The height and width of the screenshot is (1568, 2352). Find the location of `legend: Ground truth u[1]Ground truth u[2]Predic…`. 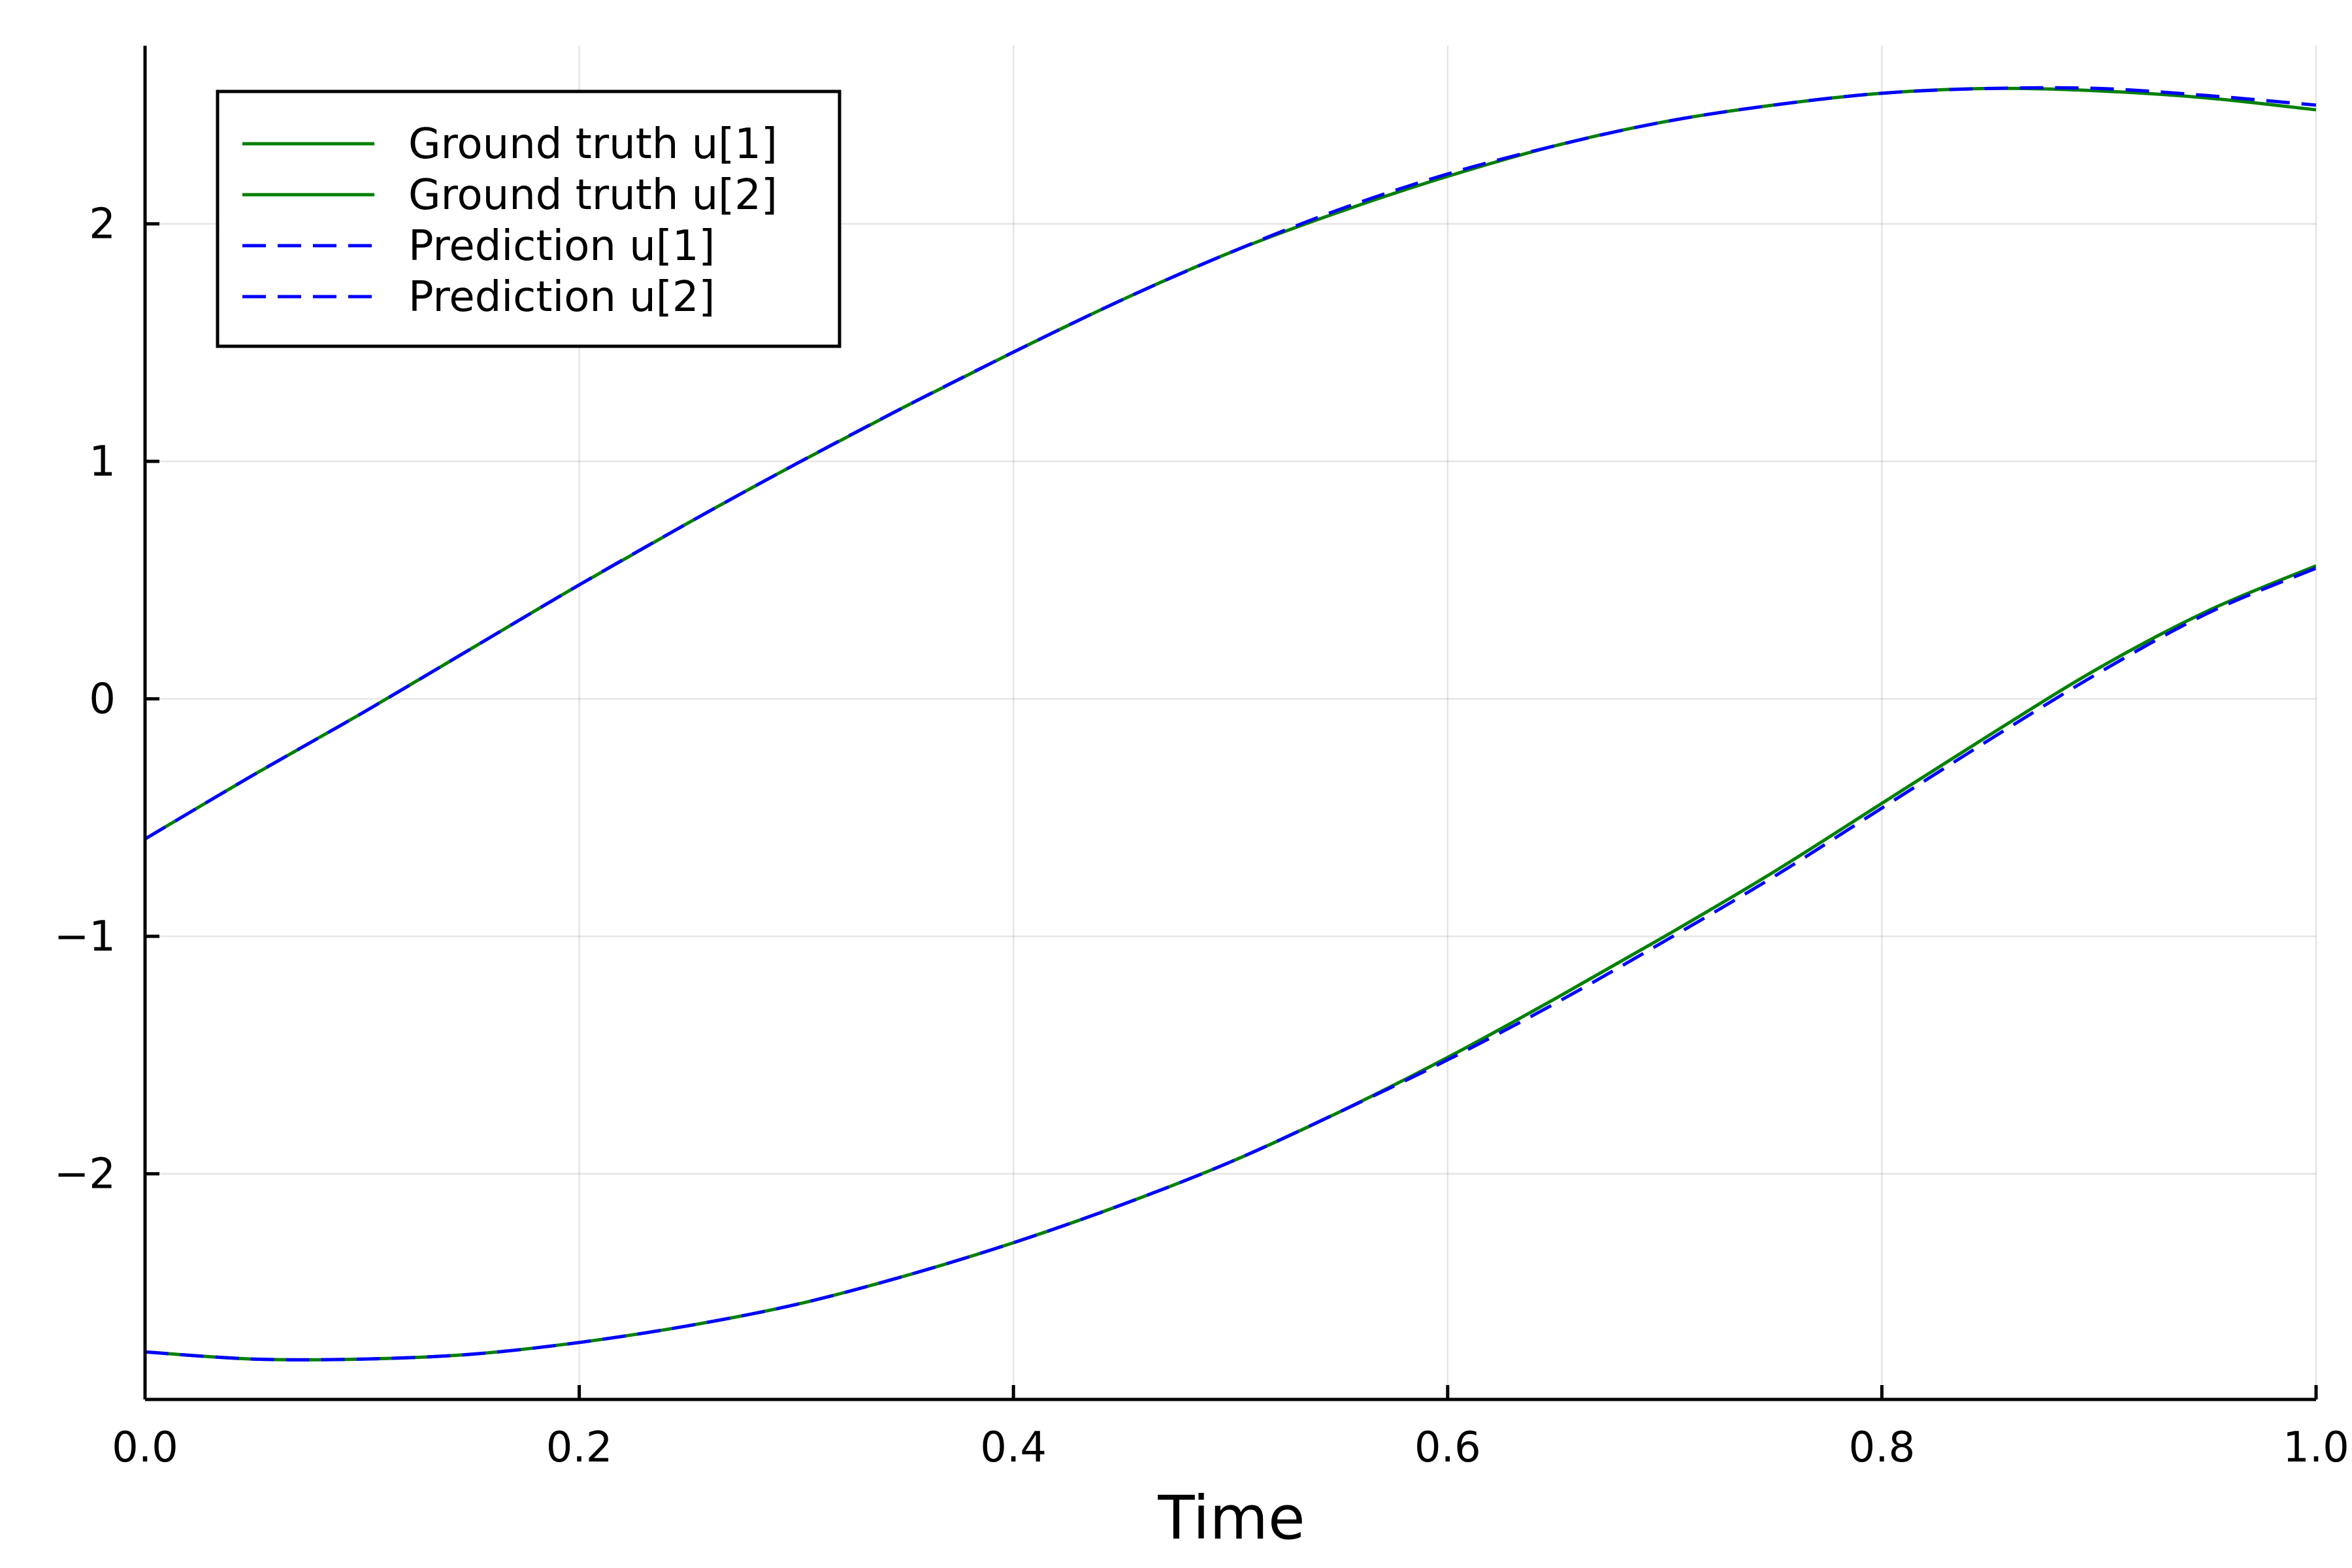

legend: Ground truth u[1]Ground truth u[2]Predic… is located at coordinates (528, 219).